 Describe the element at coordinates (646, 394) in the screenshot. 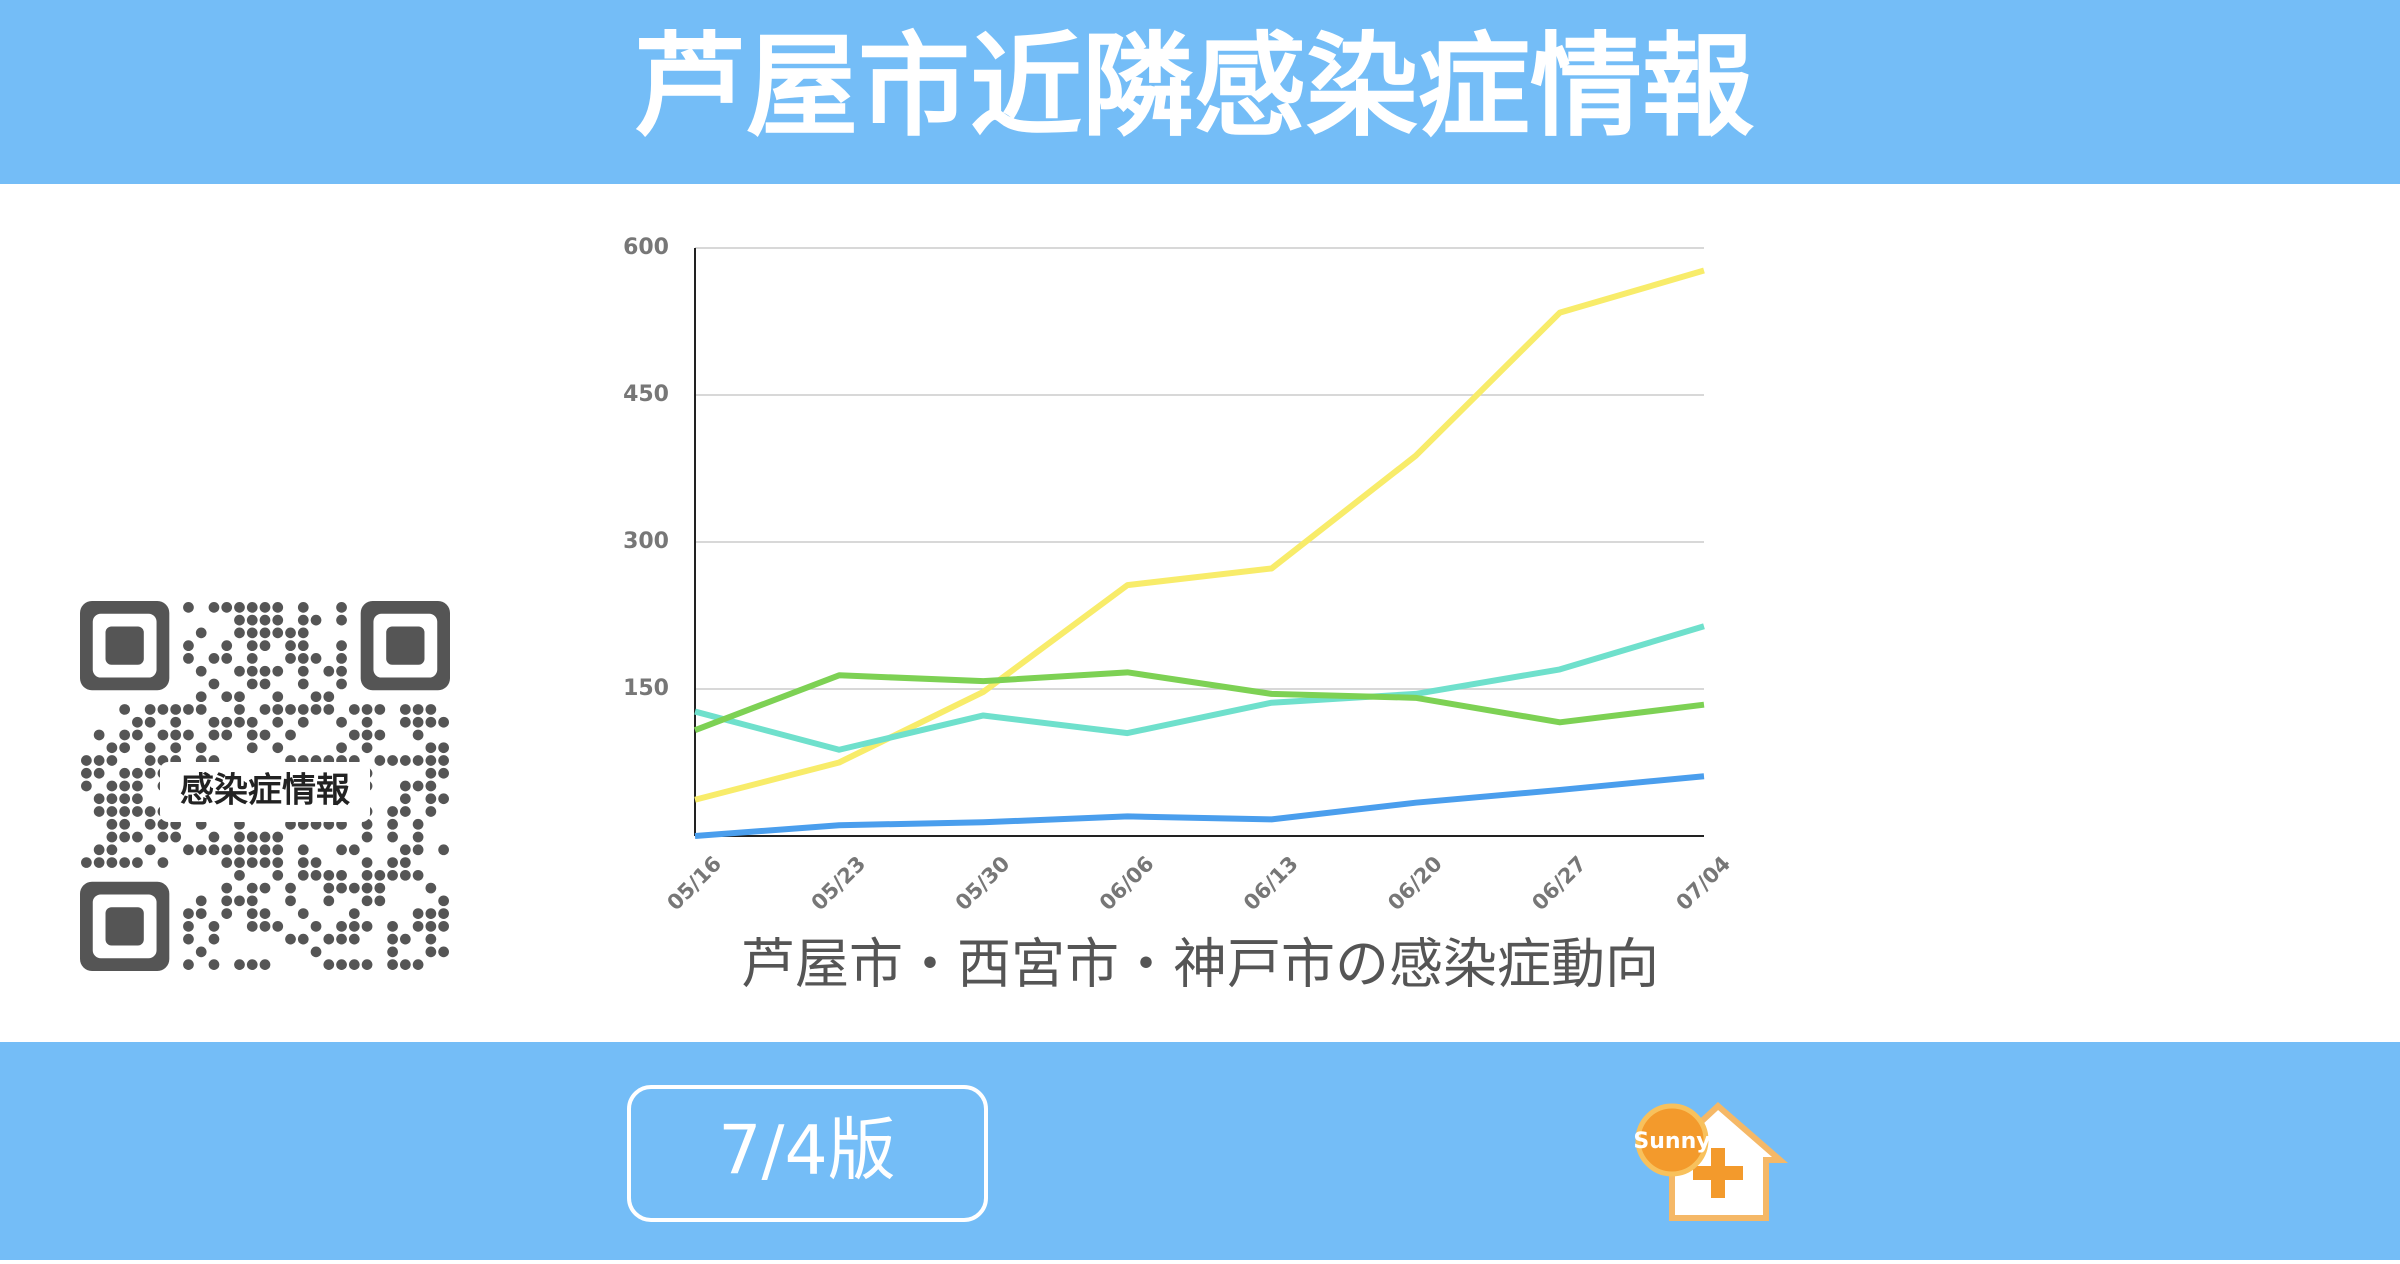

I see `y-tick-label: 450` at that location.